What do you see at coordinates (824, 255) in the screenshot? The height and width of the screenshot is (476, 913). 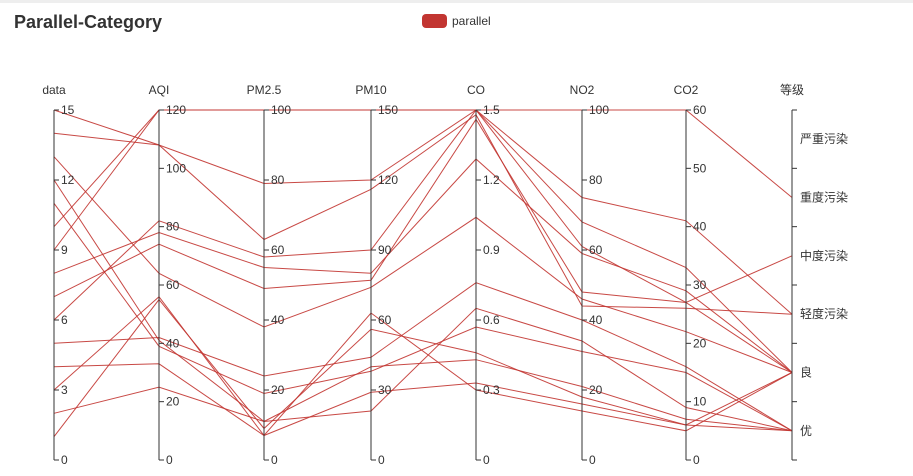 I see `tick-label: 中度污染` at bounding box center [824, 255].